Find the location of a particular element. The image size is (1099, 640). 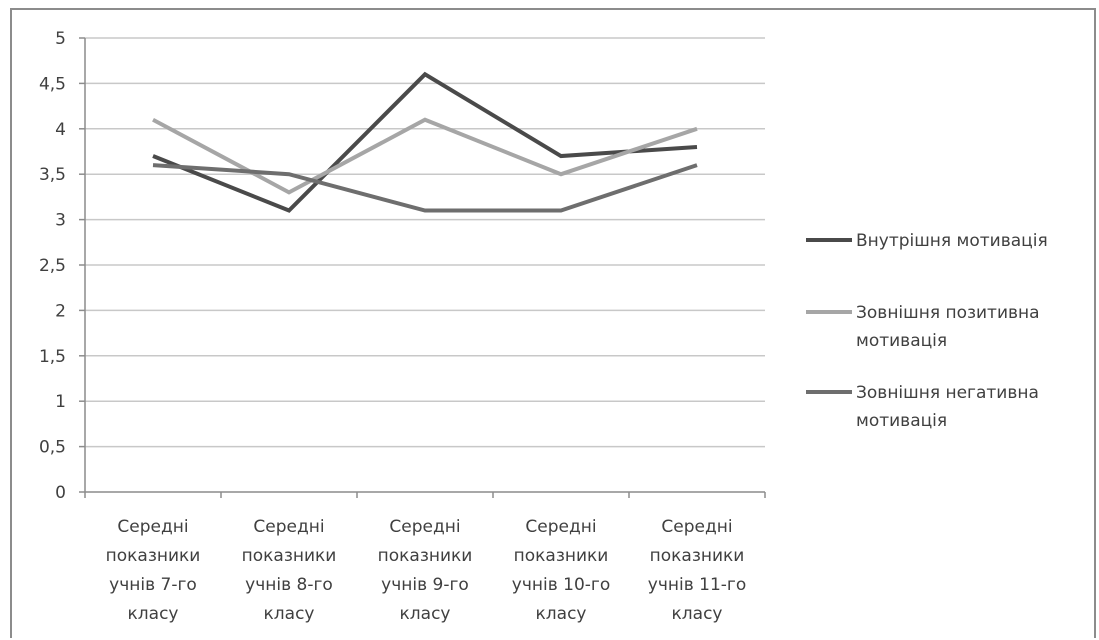

y-tick-labels: 0 0,5 1 1,5 2 2,5 3 3,5 4 4,5 5 is located at coordinates (52, 266).